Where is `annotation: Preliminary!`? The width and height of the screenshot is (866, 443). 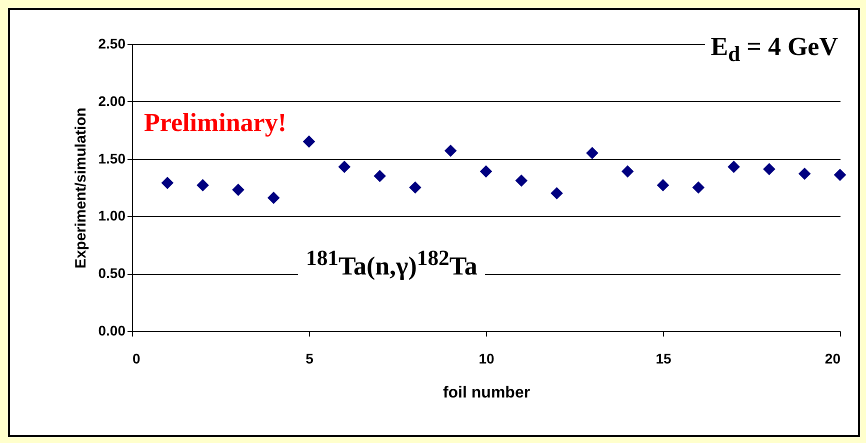
annotation: Preliminary! is located at coordinates (215, 123).